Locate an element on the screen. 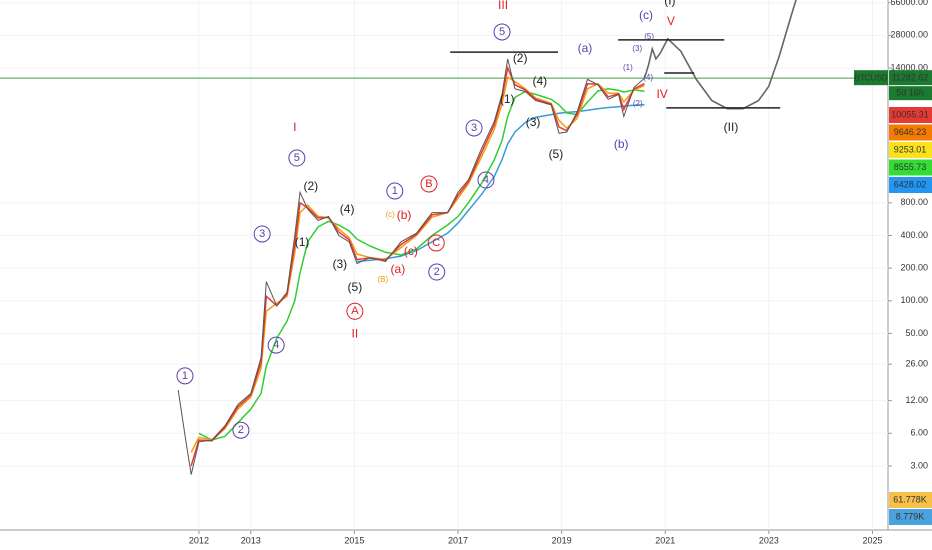 The height and width of the screenshot is (550, 932). ma-price-label: 6428.02 is located at coordinates (910, 184).